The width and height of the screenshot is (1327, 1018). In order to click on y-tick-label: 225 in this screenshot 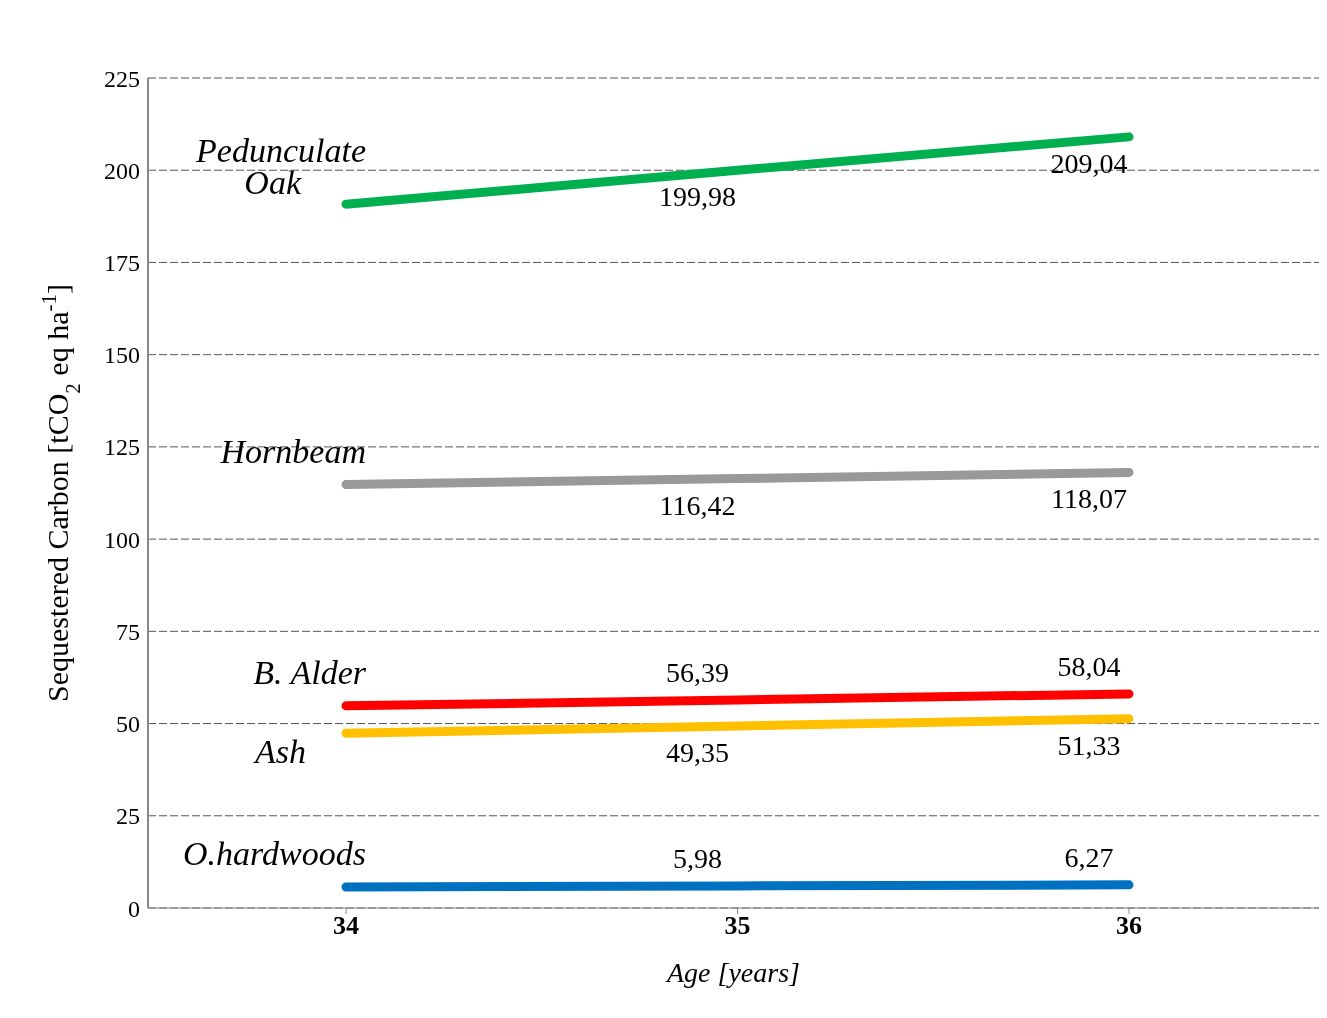, I will do `click(122, 78)`.